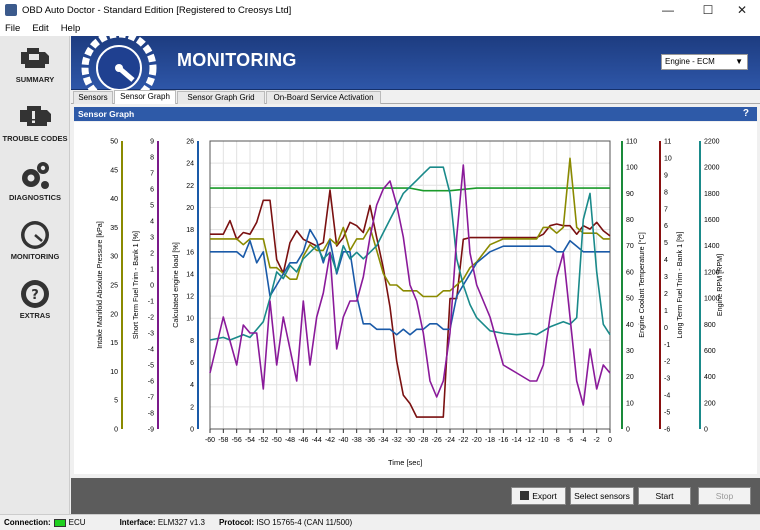  What do you see at coordinates (570, 440) in the screenshot?
I see `x-tick-label: -6` at bounding box center [570, 440].